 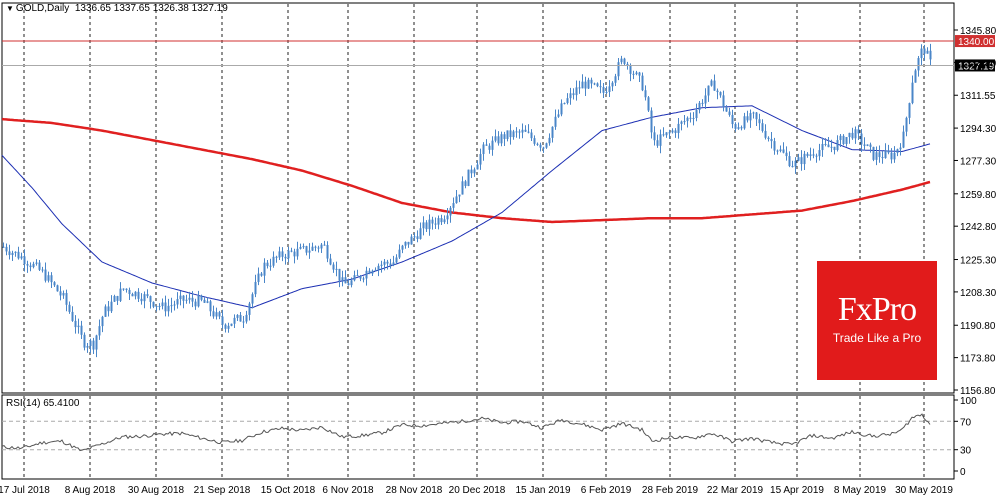 I want to click on price-tick-label: 1294.30, so click(x=978, y=129).